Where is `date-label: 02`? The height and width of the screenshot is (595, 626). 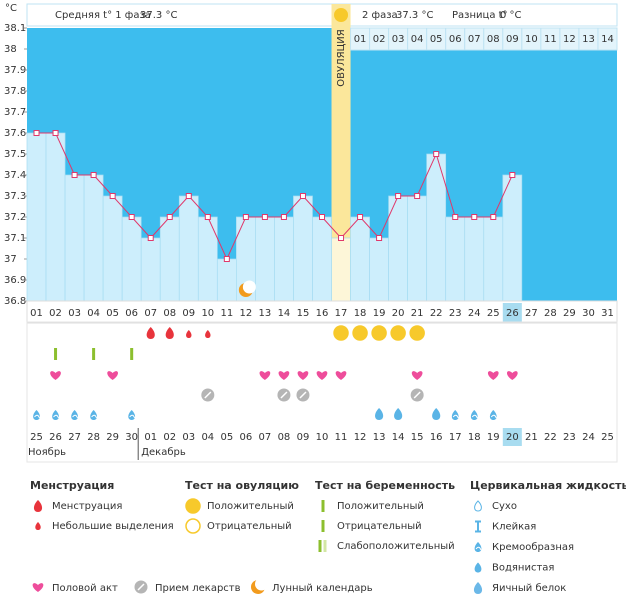
date-label: 02 is located at coordinates (169, 437).